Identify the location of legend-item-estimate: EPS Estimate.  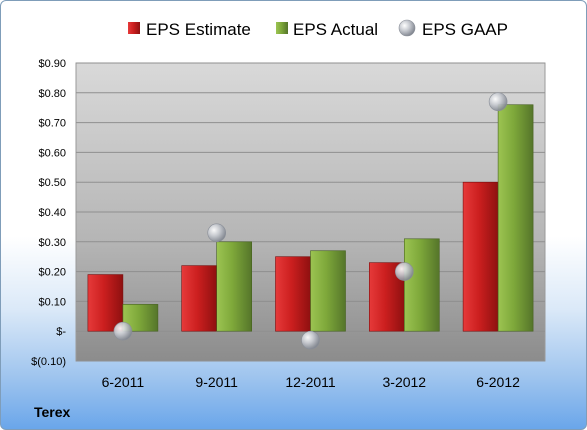
(189, 29).